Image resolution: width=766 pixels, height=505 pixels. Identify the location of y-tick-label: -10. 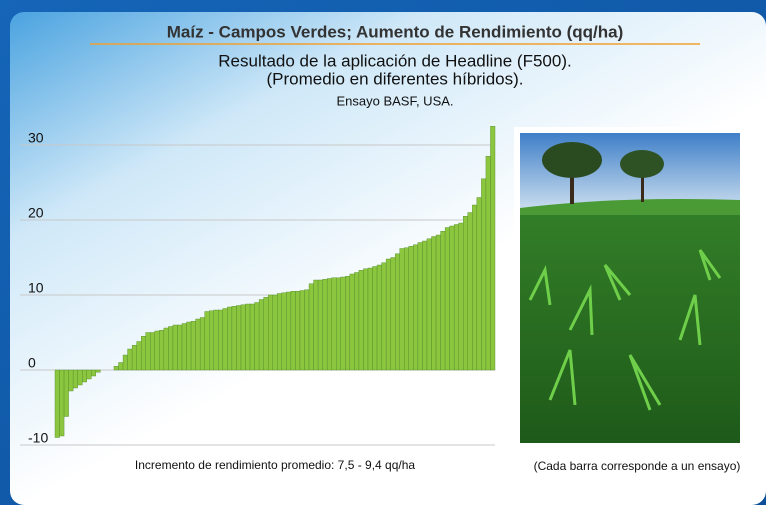
(38, 438).